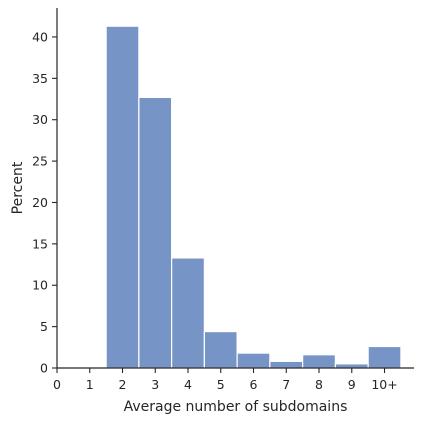 The width and height of the screenshot is (423, 422). I want to click on y-tick-label: 5, so click(44, 326).